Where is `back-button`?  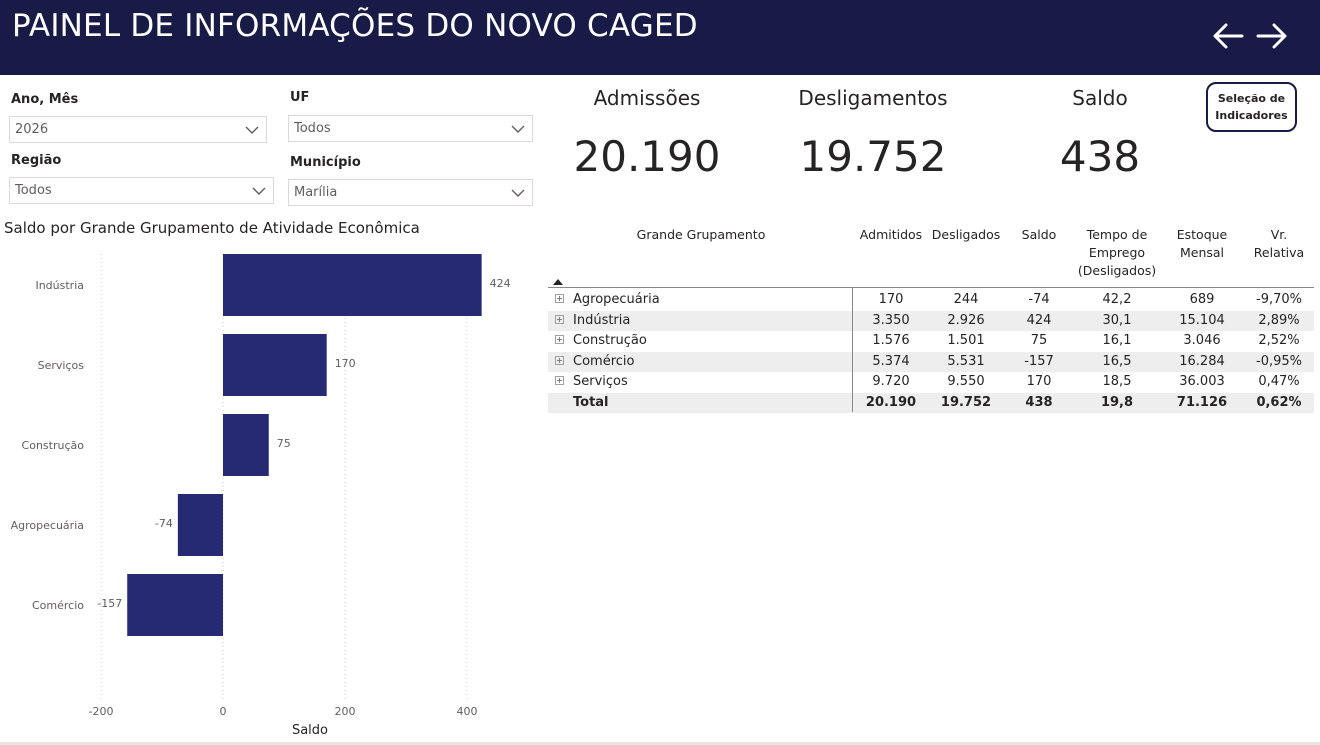 back-button is located at coordinates (1228, 36).